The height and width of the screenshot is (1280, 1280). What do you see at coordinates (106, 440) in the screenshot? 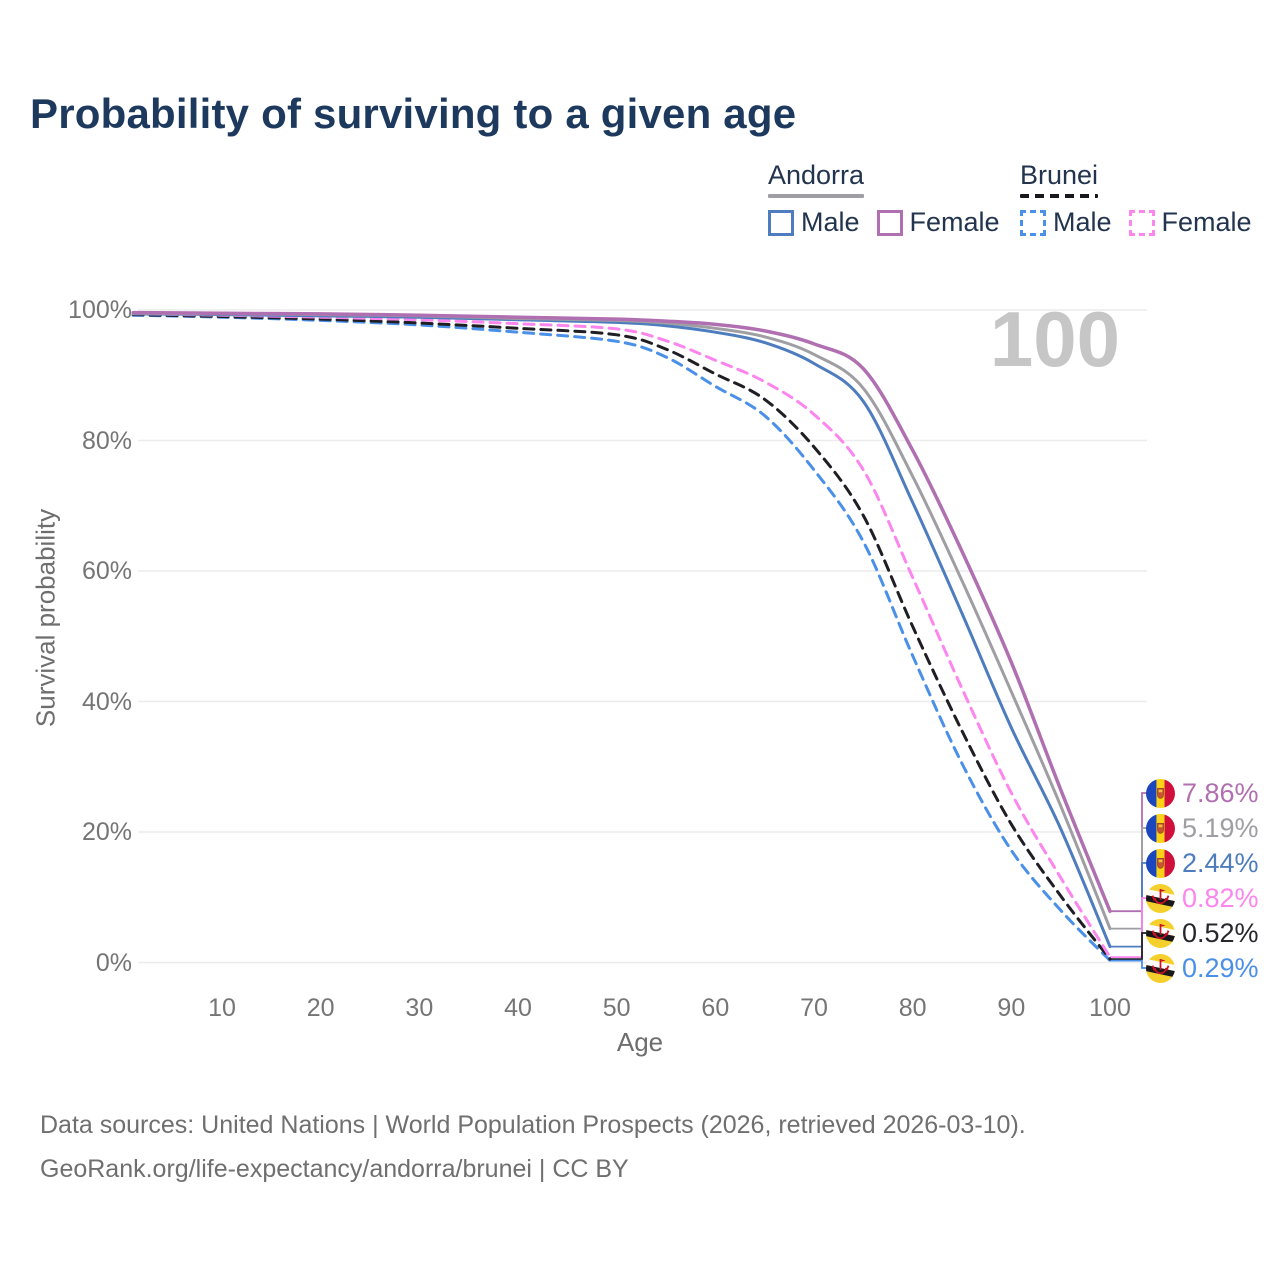
I see `y-tick-80: 80%` at bounding box center [106, 440].